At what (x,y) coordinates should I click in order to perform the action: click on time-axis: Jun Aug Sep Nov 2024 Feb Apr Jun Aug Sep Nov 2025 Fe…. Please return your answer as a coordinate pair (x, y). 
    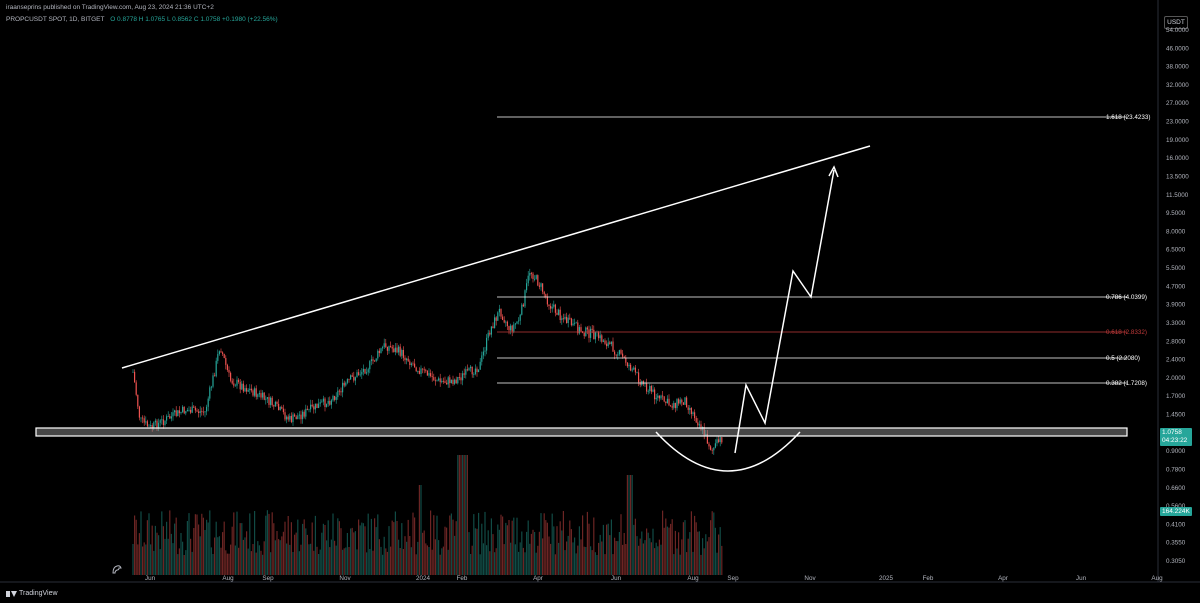
    Looking at the image, I should click on (654, 578).